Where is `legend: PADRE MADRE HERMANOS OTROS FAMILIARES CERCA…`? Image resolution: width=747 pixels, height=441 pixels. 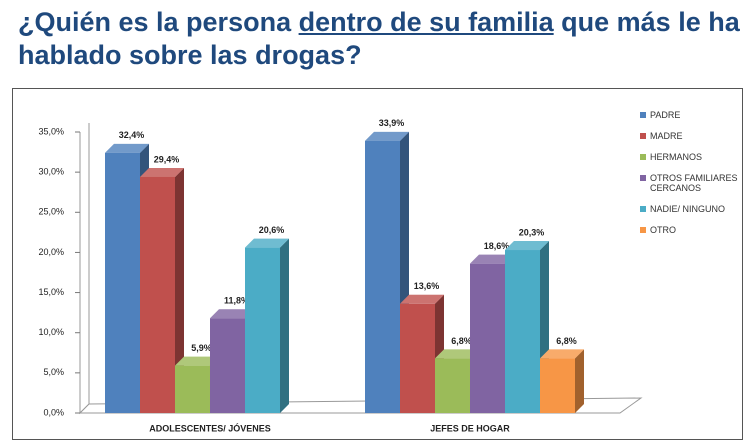
legend: PADRE MADRE HERMANOS OTROS FAMILIARES CERCA… is located at coordinates (693, 178).